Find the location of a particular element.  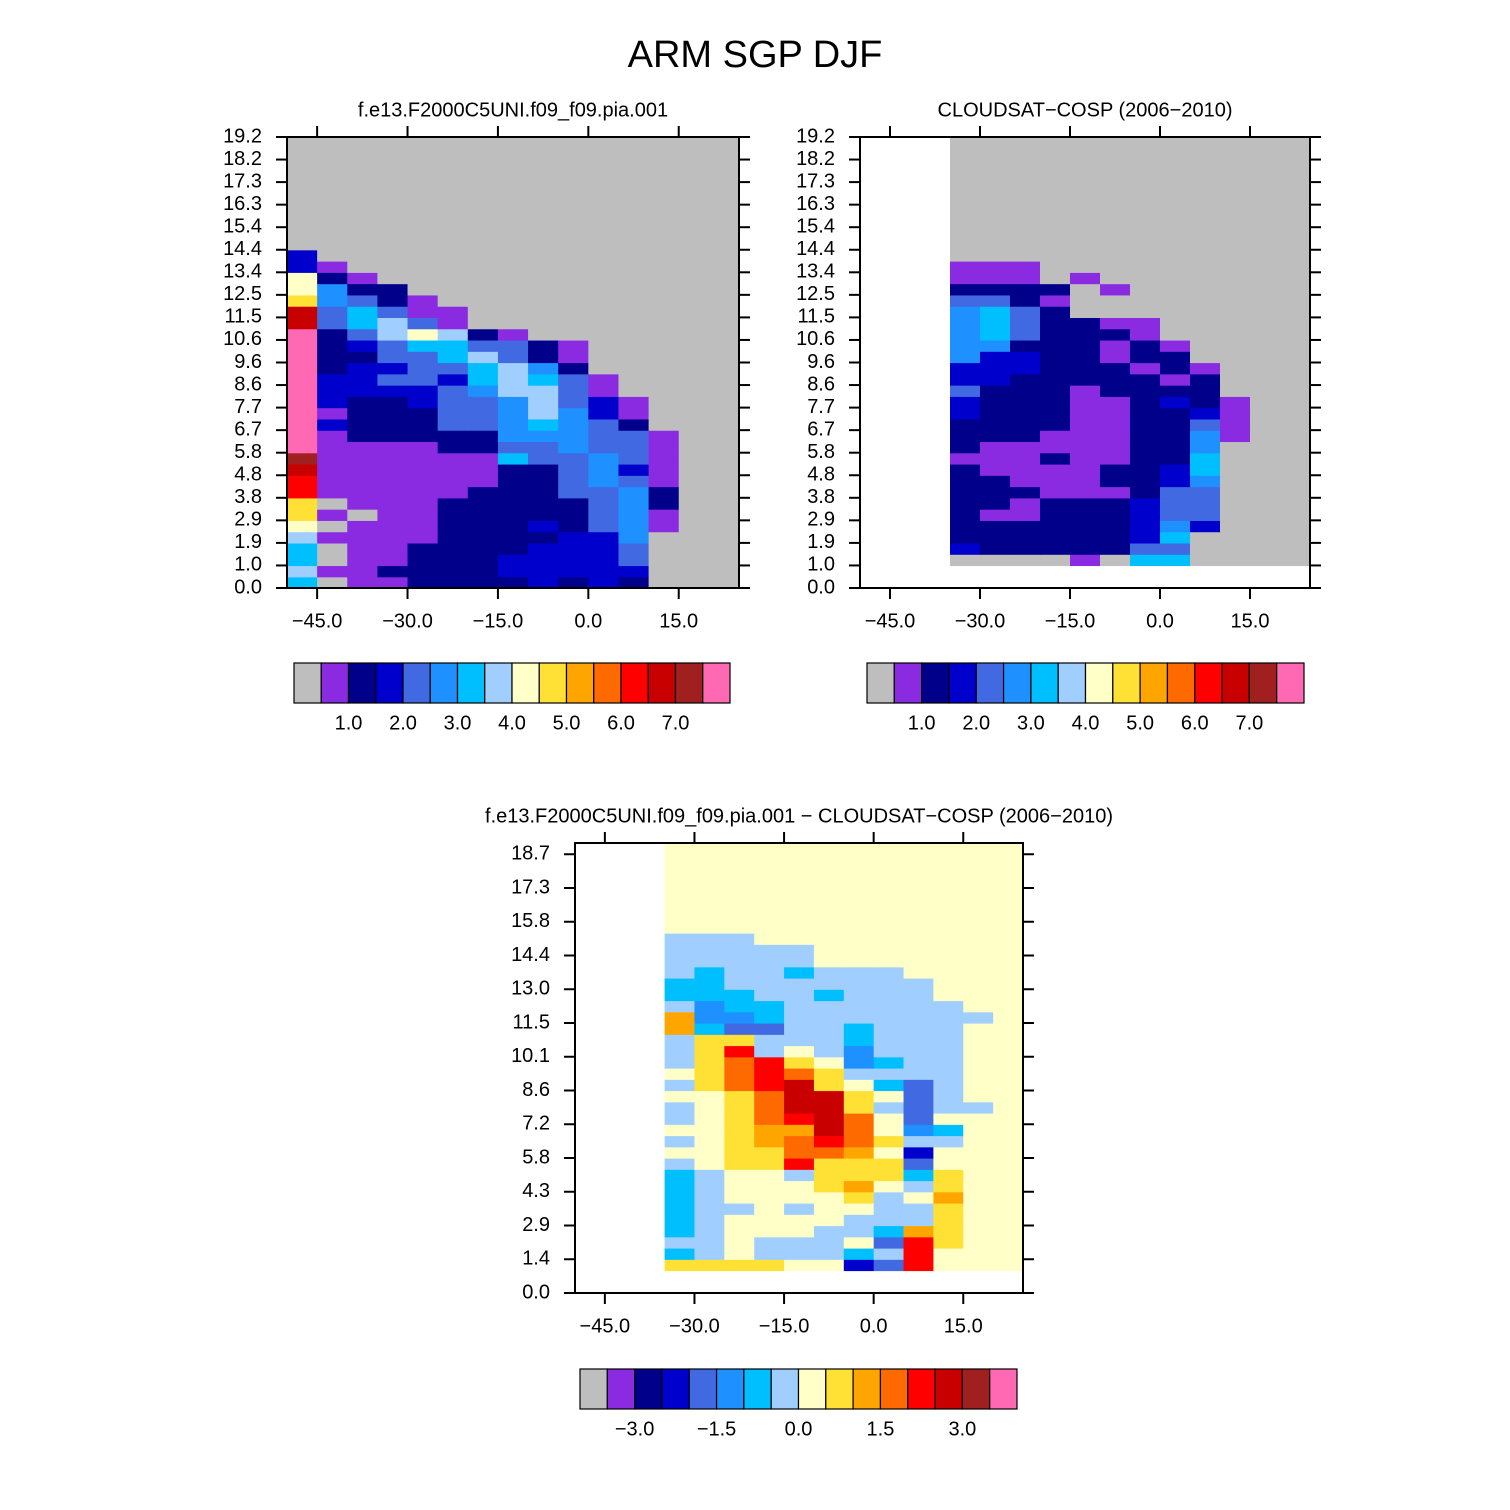

y-tick-label: 19.2 is located at coordinates (815, 136).